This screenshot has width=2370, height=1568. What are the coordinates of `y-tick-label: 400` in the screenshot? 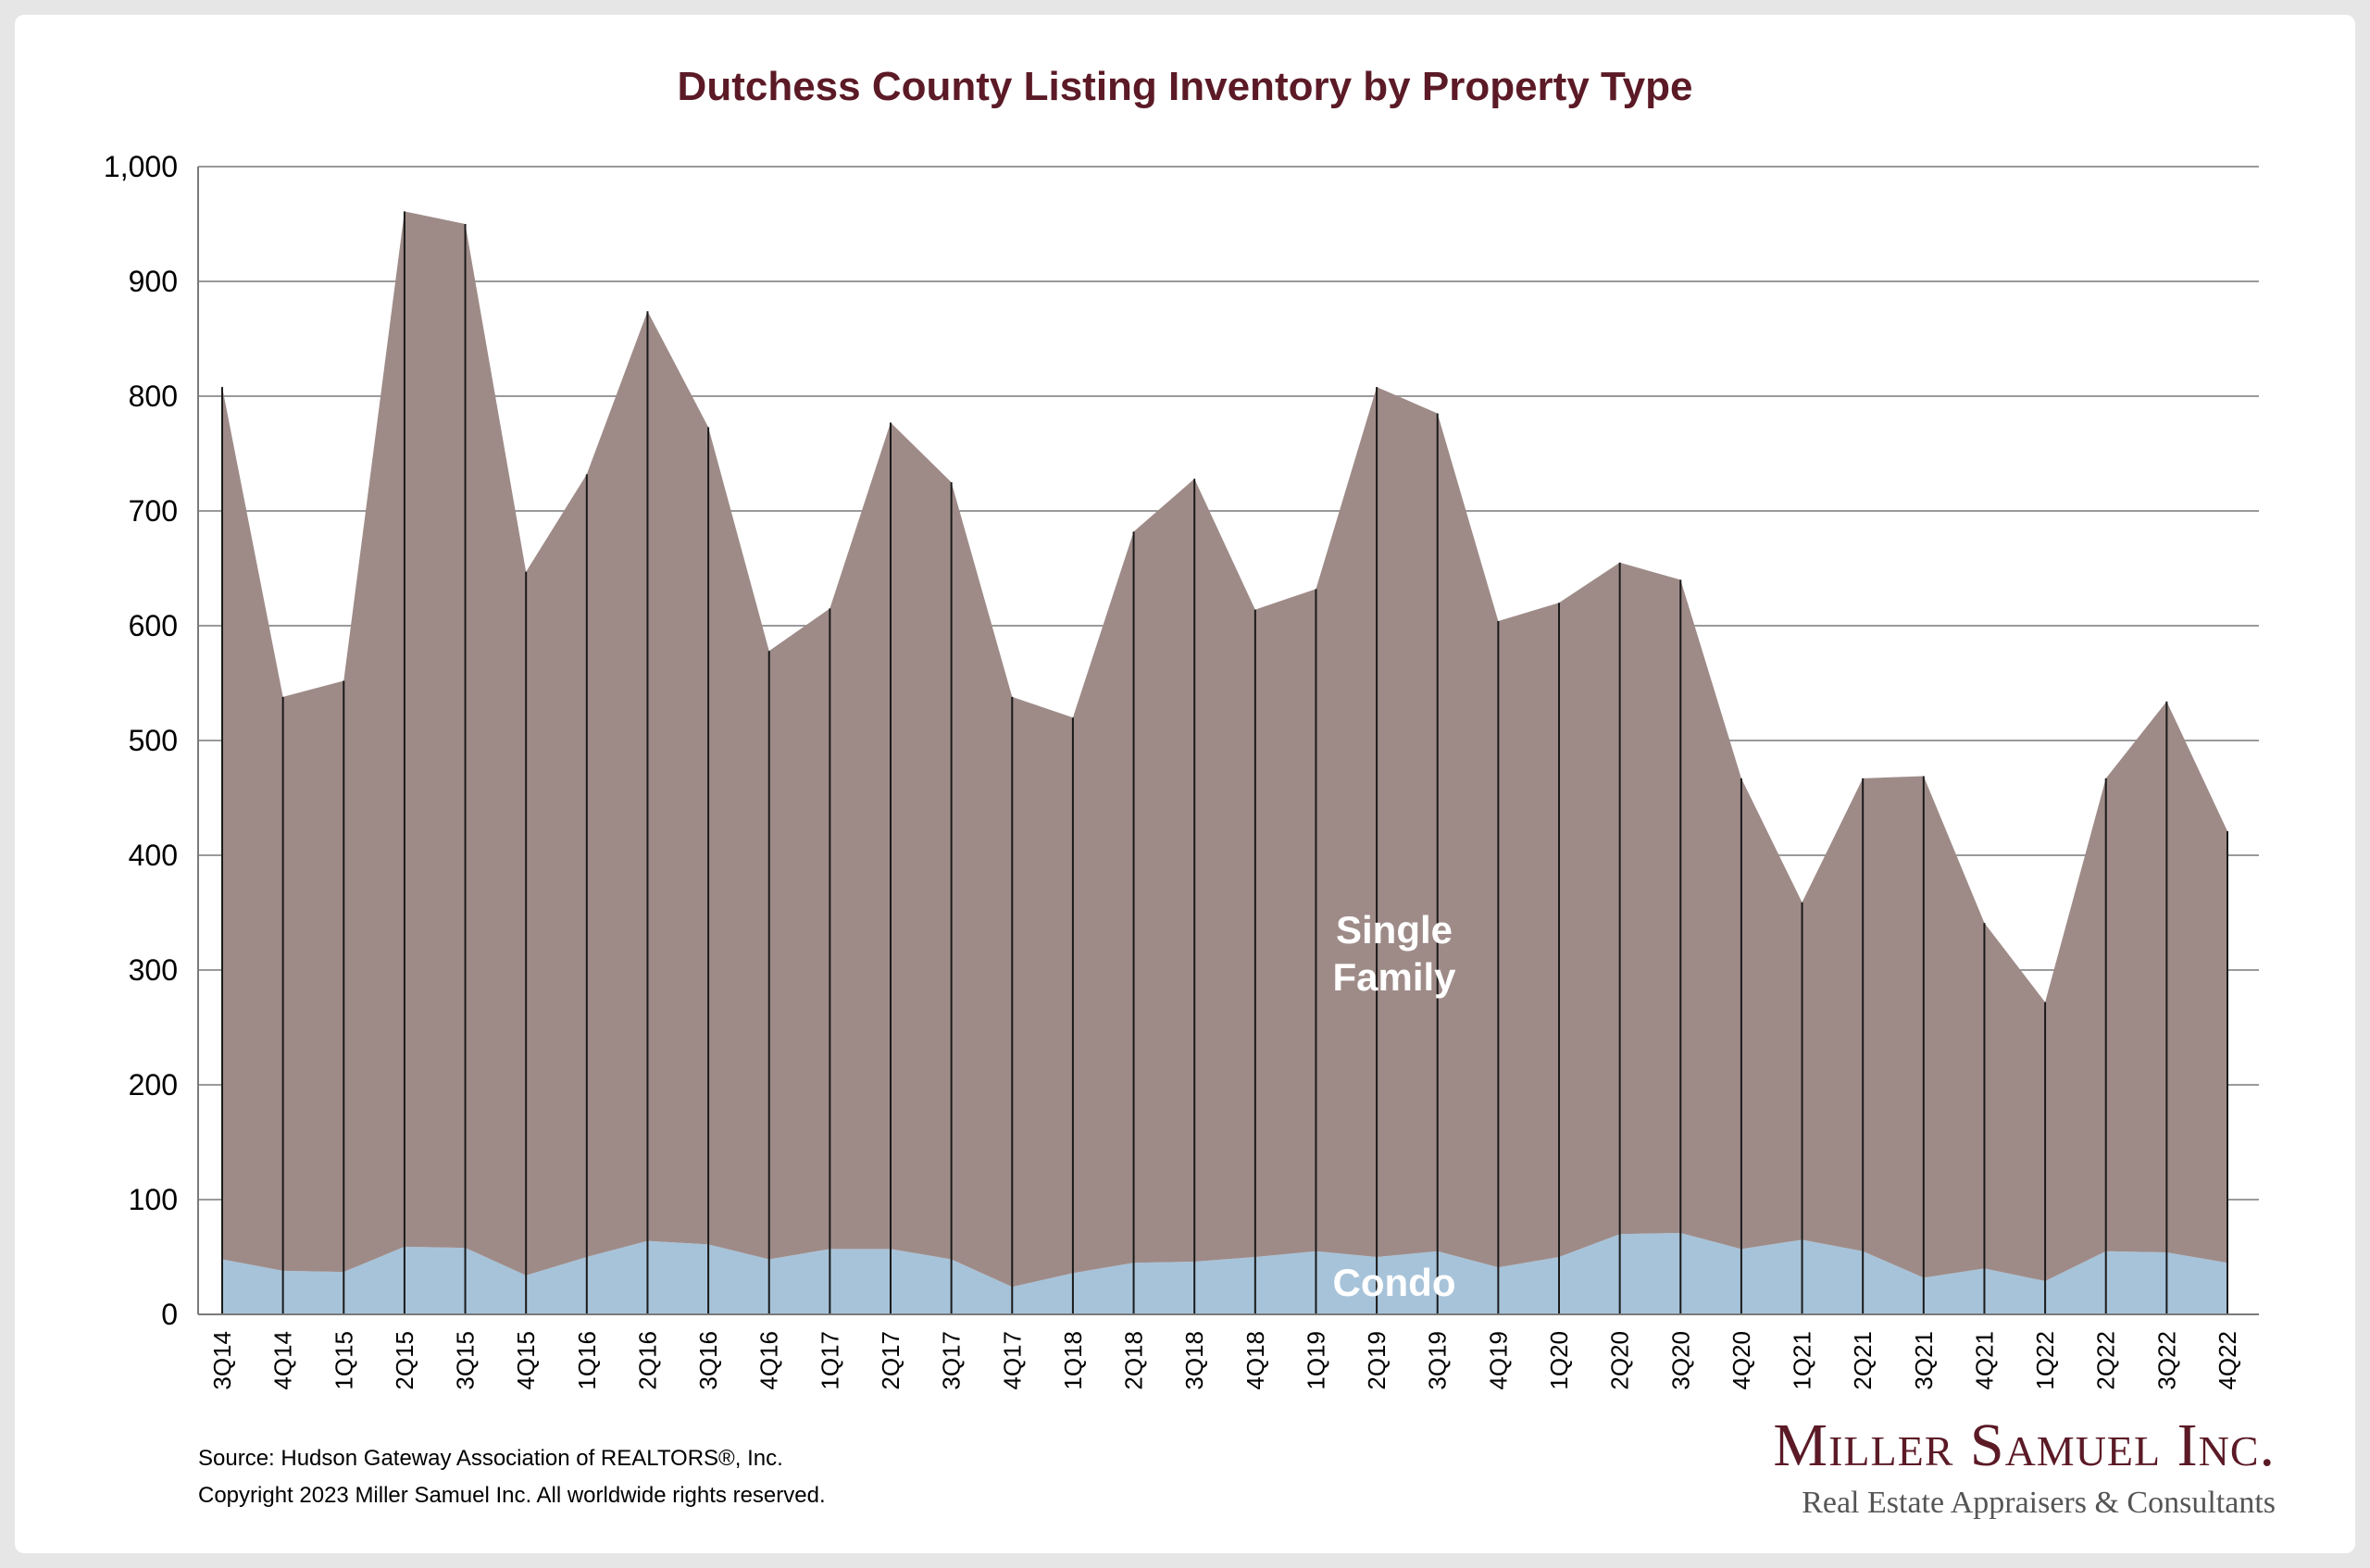 It's located at (153, 855).